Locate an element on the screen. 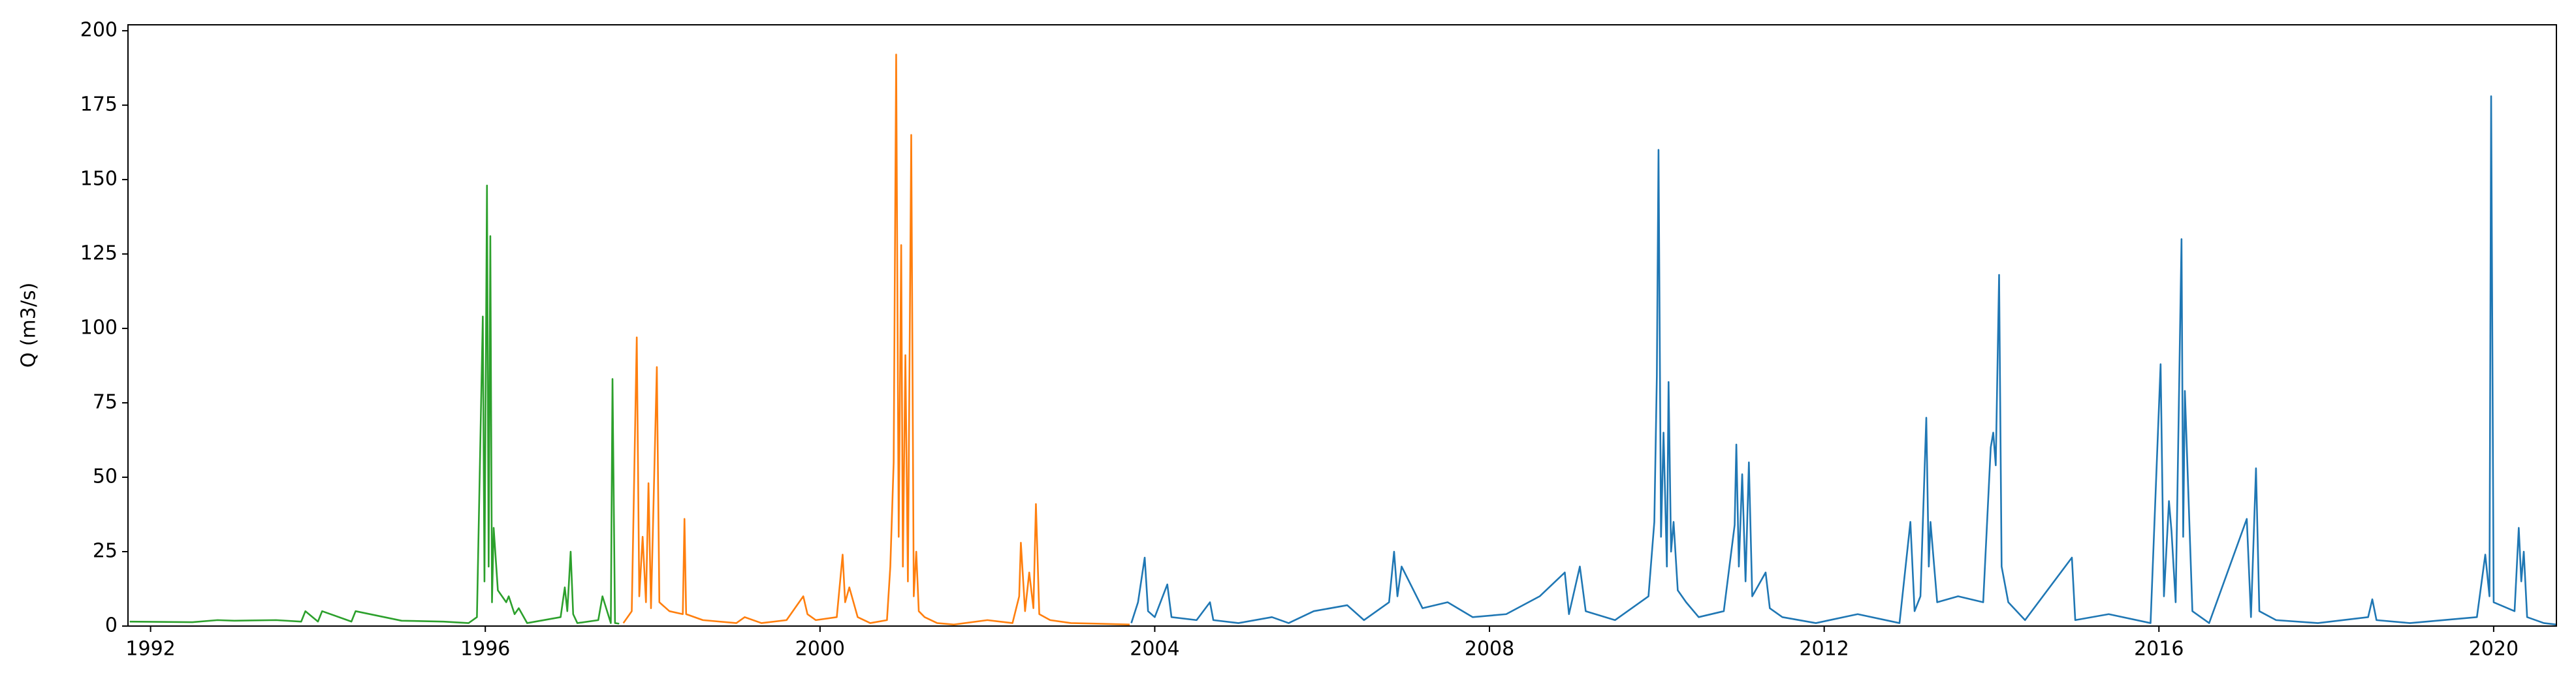 The height and width of the screenshot is (692, 2576). y-tick-label: 125 is located at coordinates (99, 253).